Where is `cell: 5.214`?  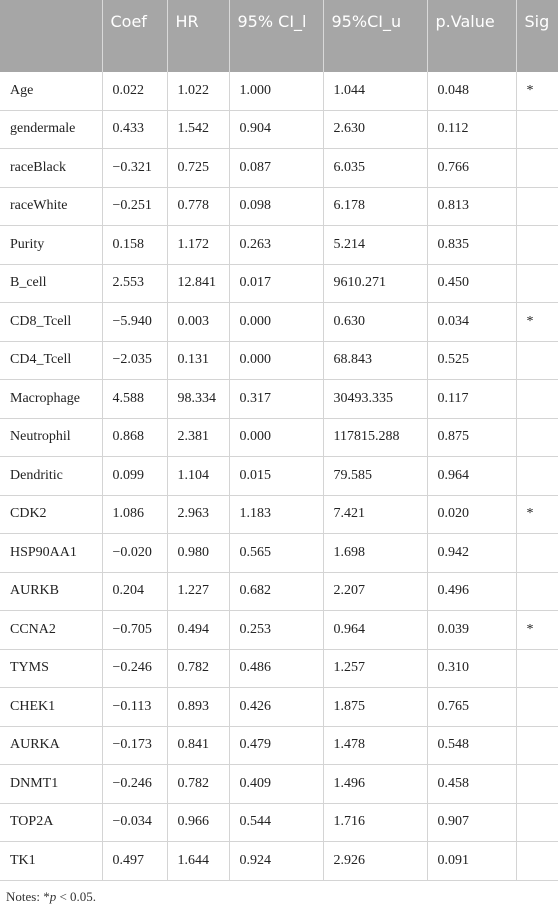 cell: 5.214 is located at coordinates (375, 245).